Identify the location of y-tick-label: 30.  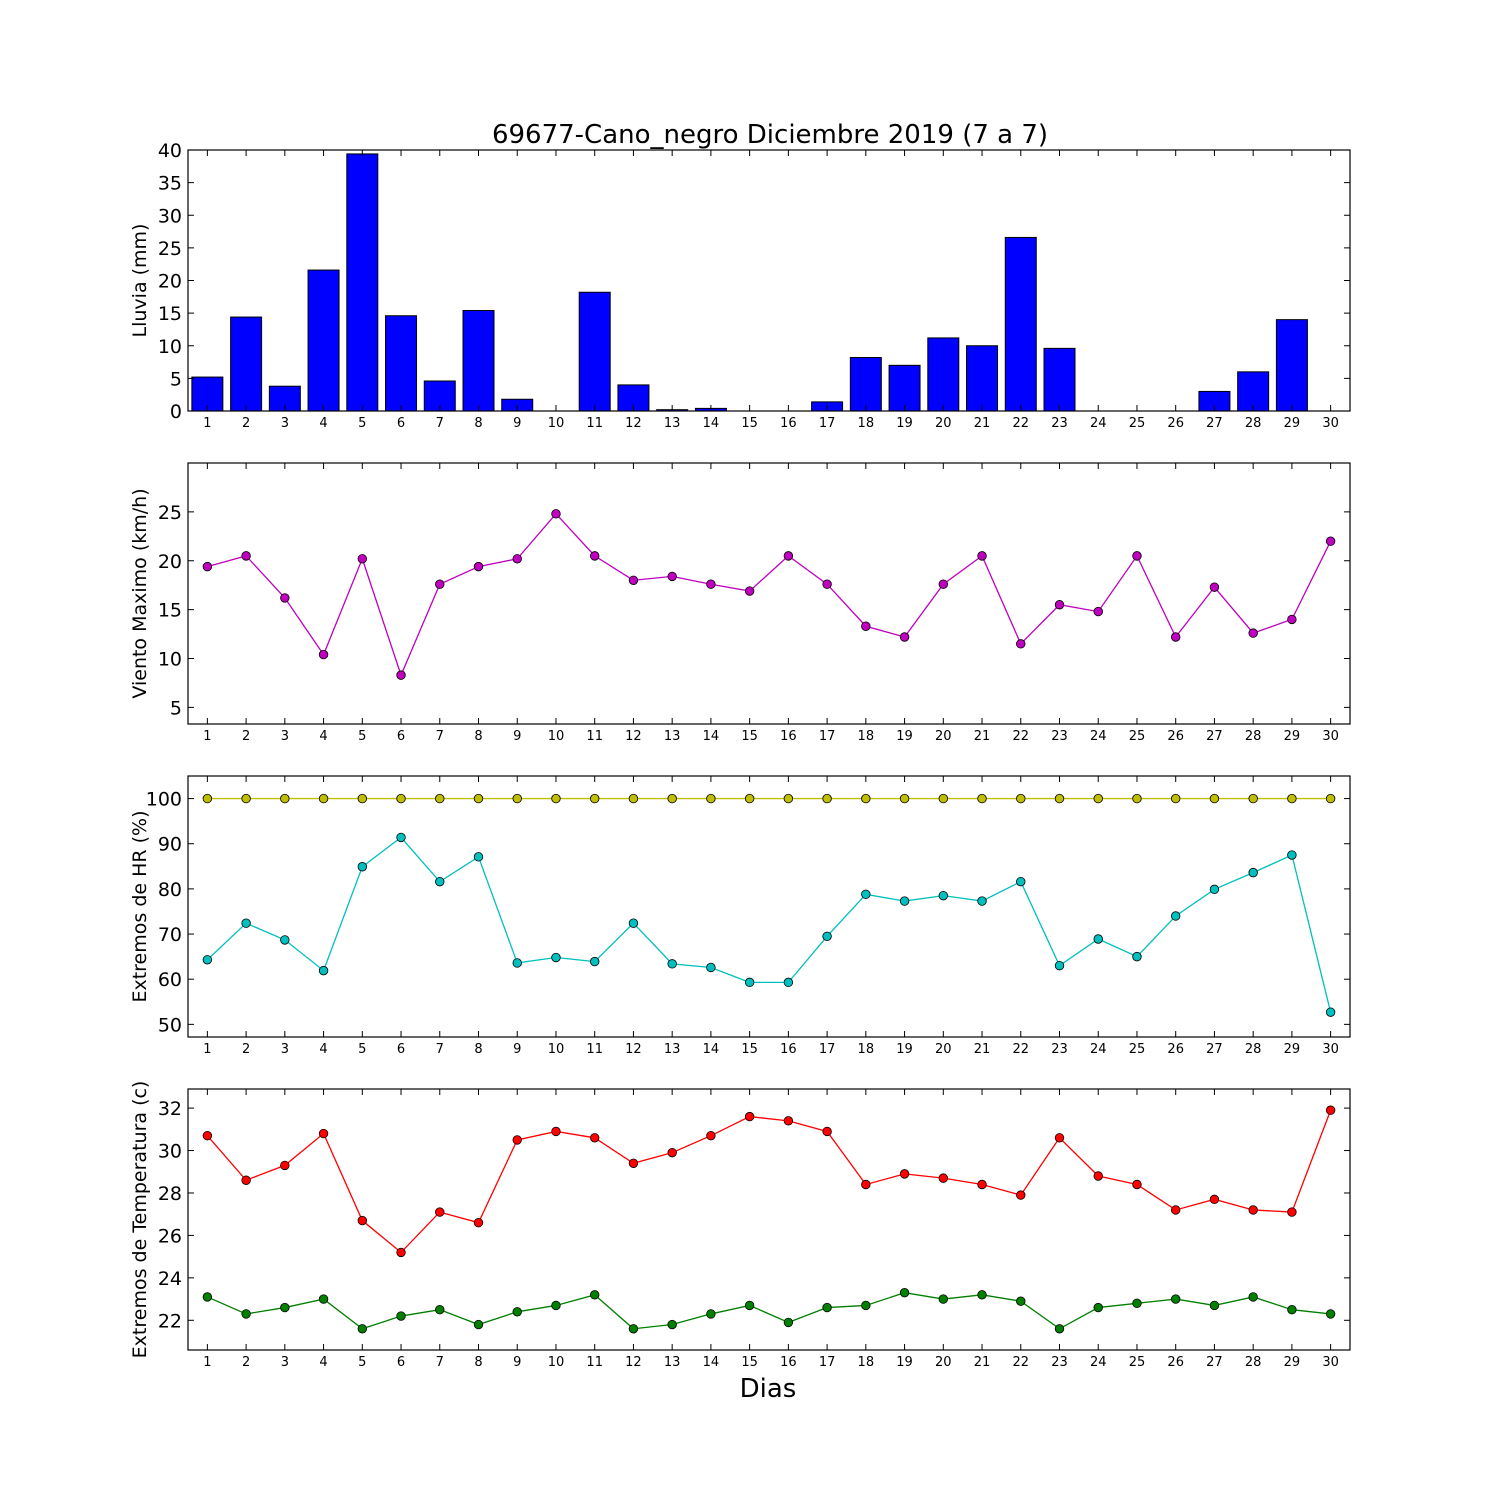
(170, 1152).